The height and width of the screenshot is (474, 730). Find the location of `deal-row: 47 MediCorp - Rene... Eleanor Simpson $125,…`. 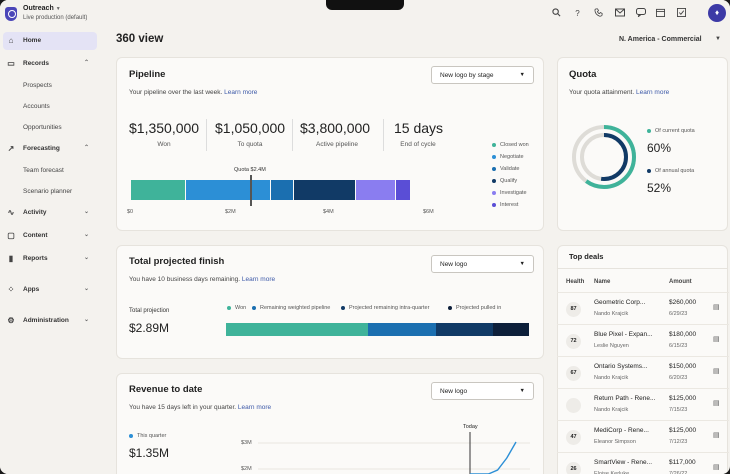

deal-row: 47 MediCorp - Rene... Eleanor Simpson $125,… is located at coordinates (643, 436).